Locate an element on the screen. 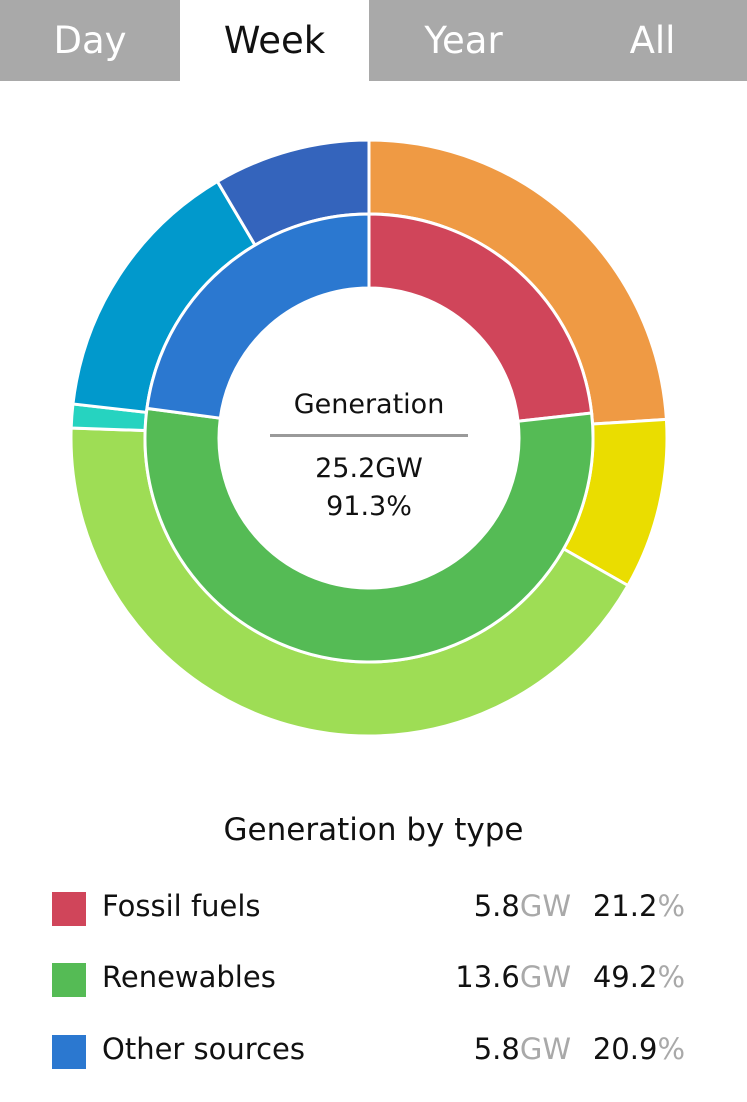  tab-all: All is located at coordinates (652, 40).